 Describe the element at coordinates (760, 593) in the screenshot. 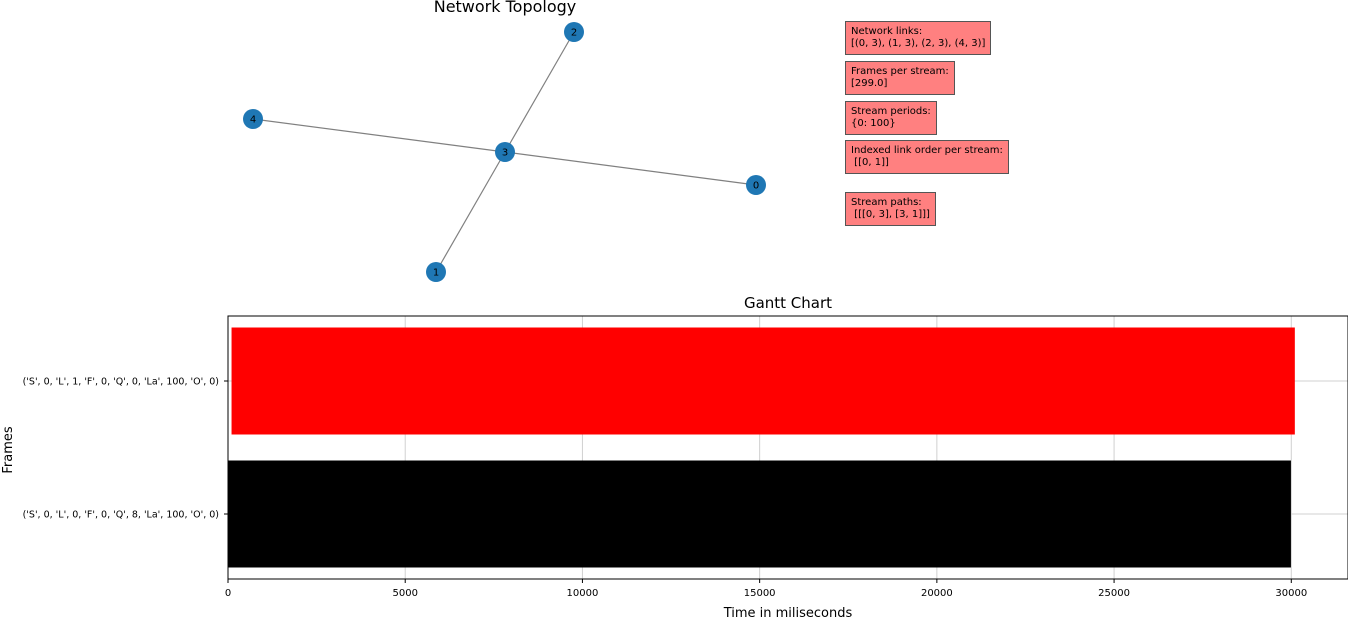

I see `gantt-x-tick-label: 15000` at that location.